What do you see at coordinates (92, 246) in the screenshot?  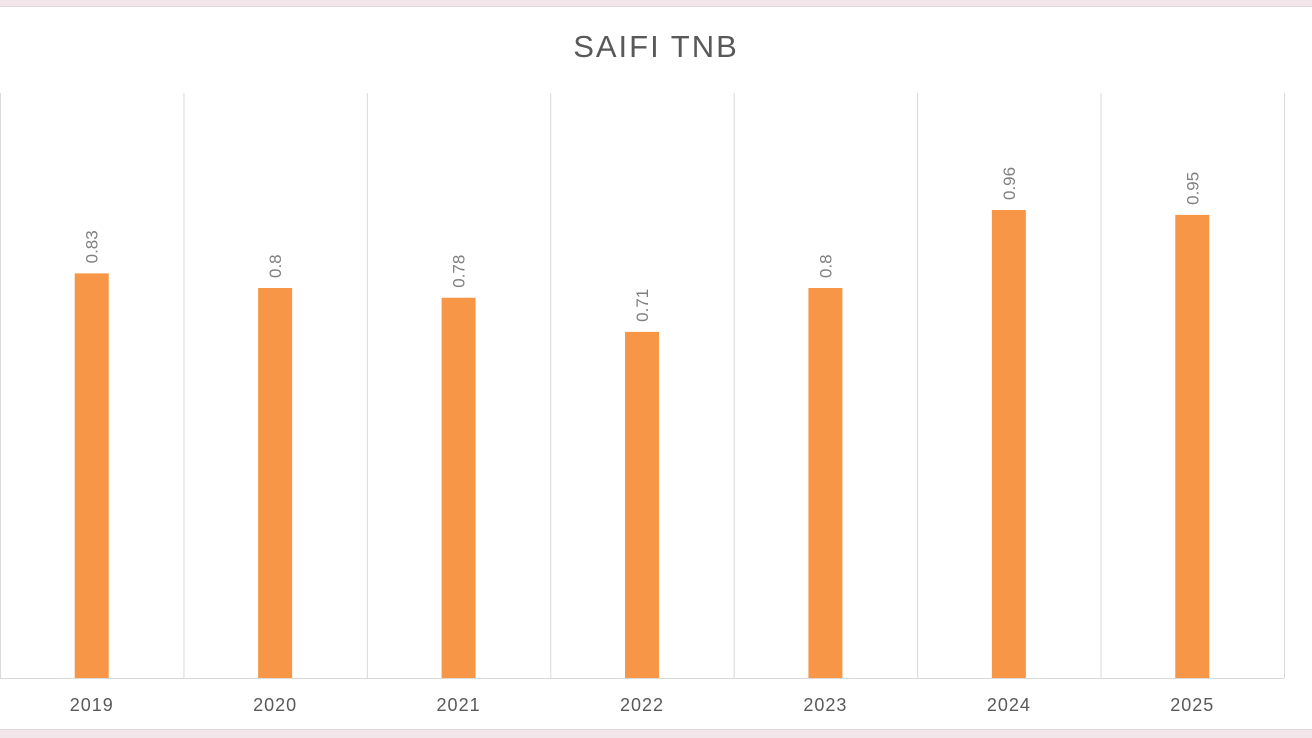 I see `data-label: 0.83` at bounding box center [92, 246].